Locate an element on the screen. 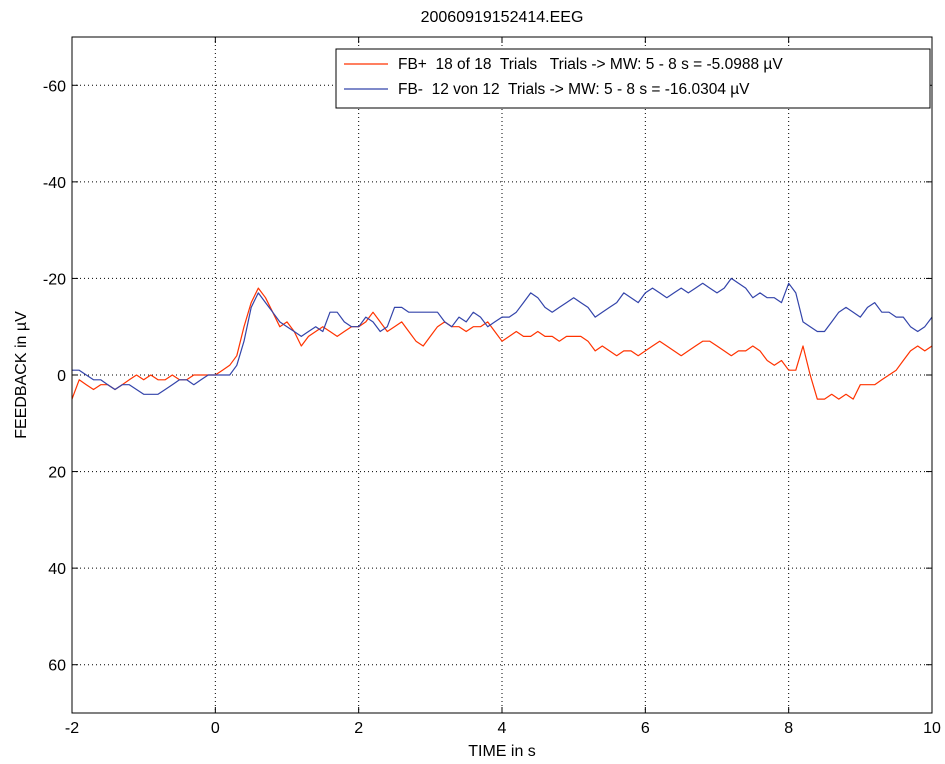 The height and width of the screenshot is (764, 945). x-tick-label: 4 is located at coordinates (502, 728).